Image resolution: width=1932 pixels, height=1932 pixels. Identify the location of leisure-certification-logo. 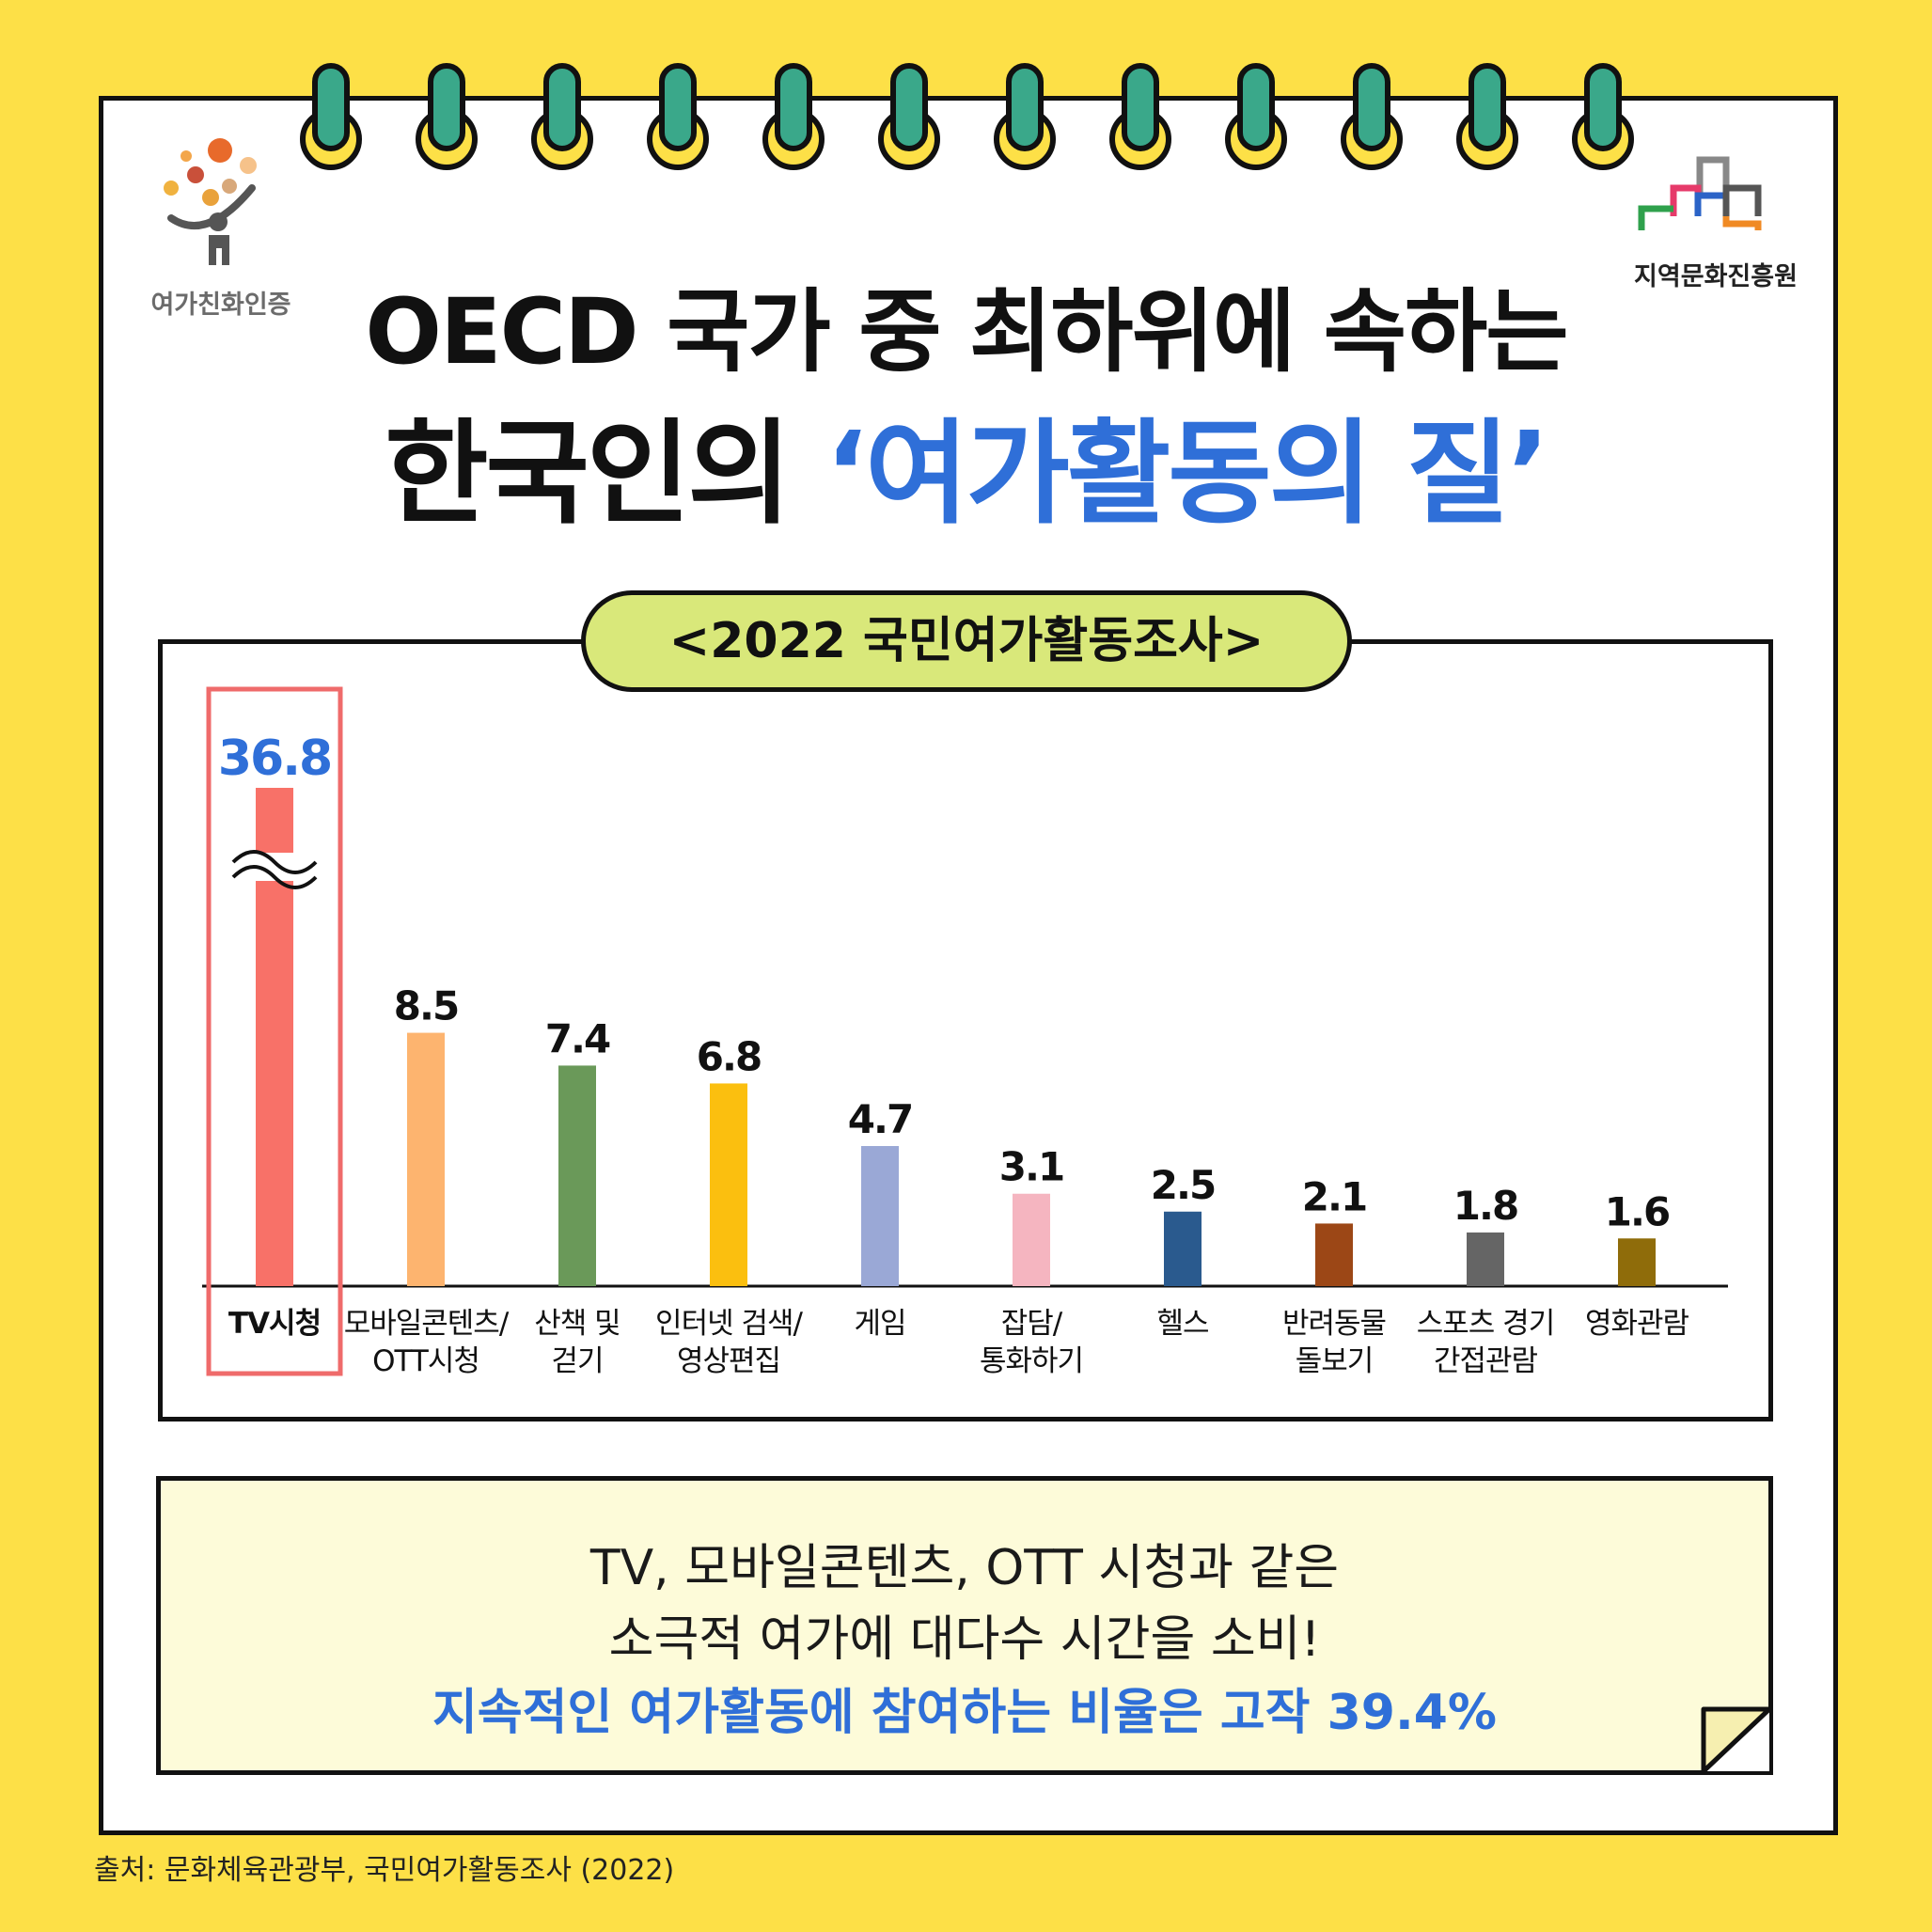
(211, 202).